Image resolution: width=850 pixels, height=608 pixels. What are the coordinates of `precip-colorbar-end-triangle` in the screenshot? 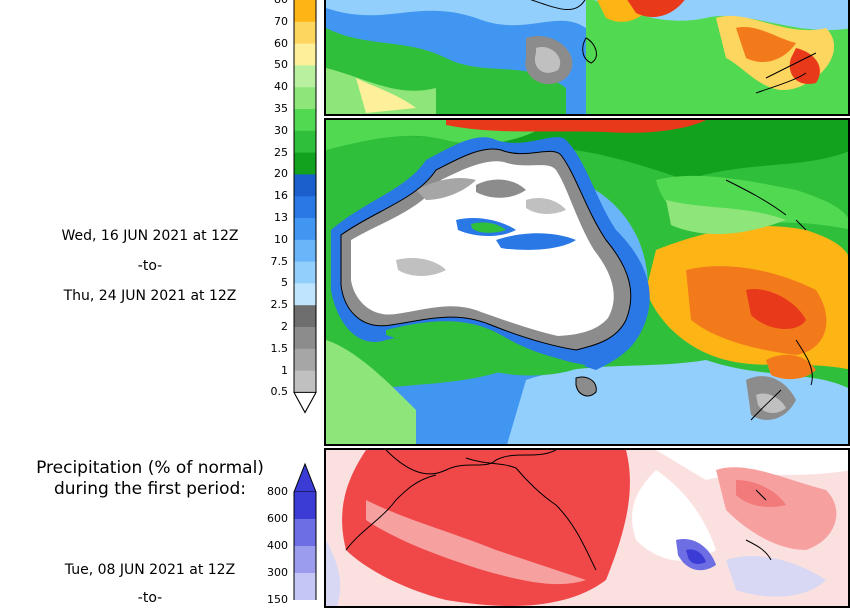 It's located at (305, 402).